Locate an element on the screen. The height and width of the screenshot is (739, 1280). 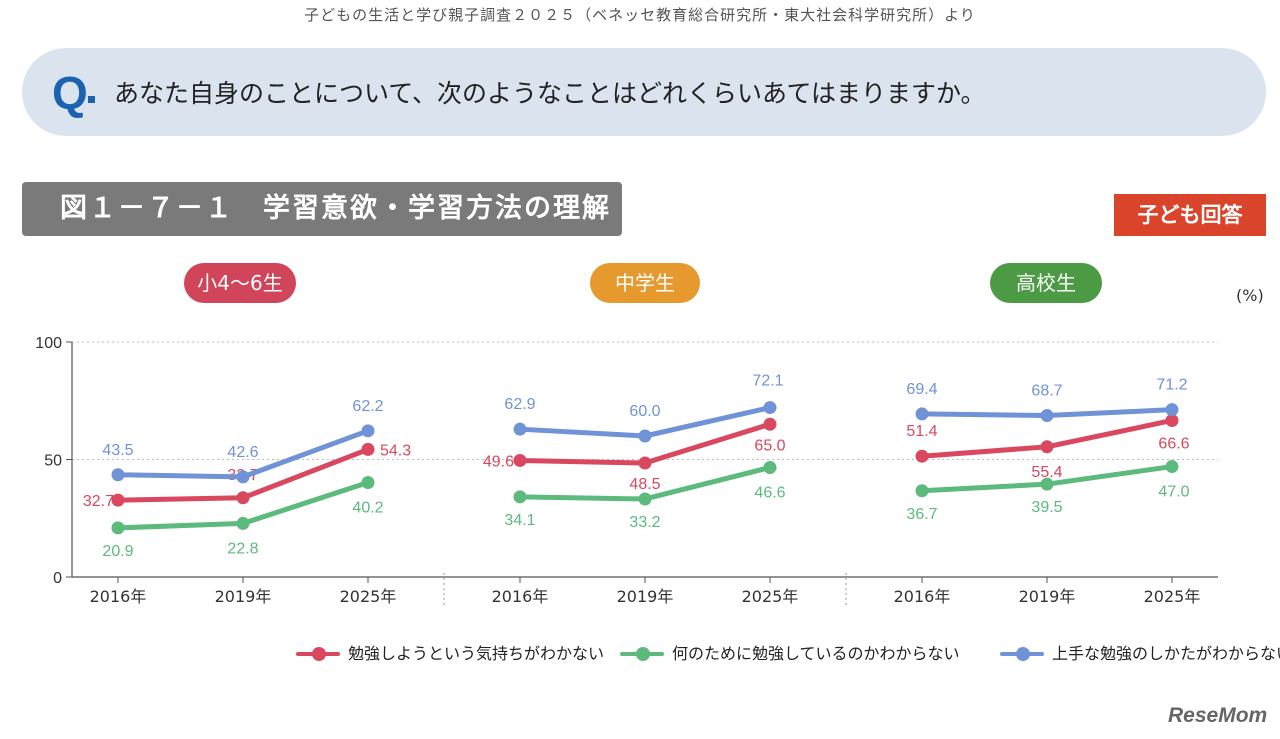
data-label-red: 32.7 is located at coordinates (98, 501).